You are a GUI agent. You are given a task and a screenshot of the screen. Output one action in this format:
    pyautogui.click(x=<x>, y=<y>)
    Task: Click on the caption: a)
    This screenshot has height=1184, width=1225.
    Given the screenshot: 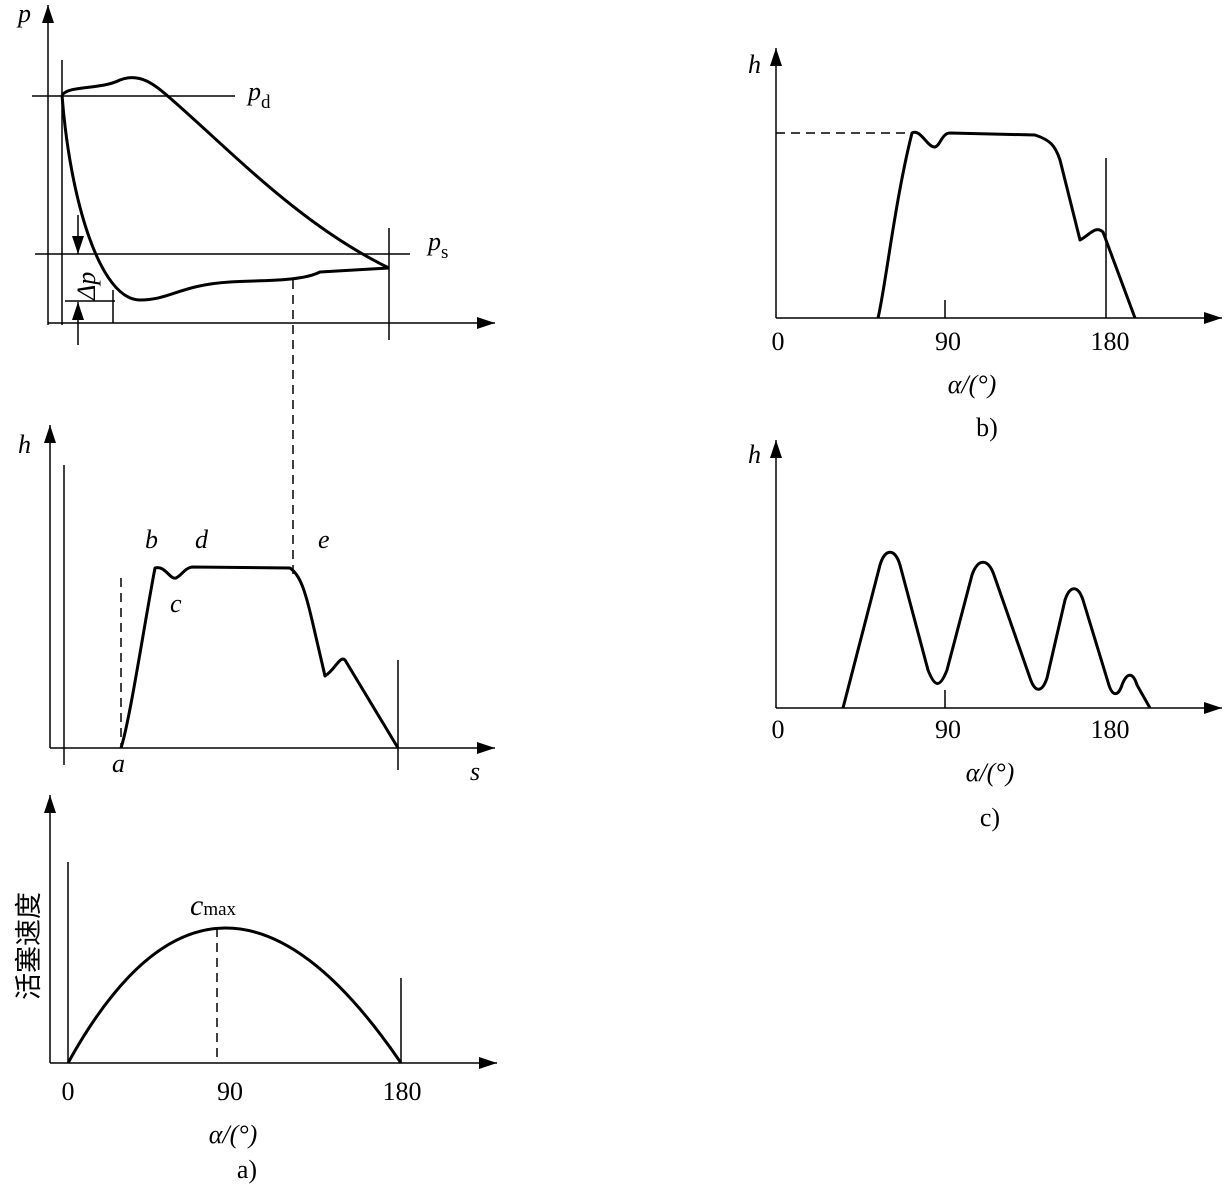 What is the action you would take?
    pyautogui.click(x=247, y=1169)
    